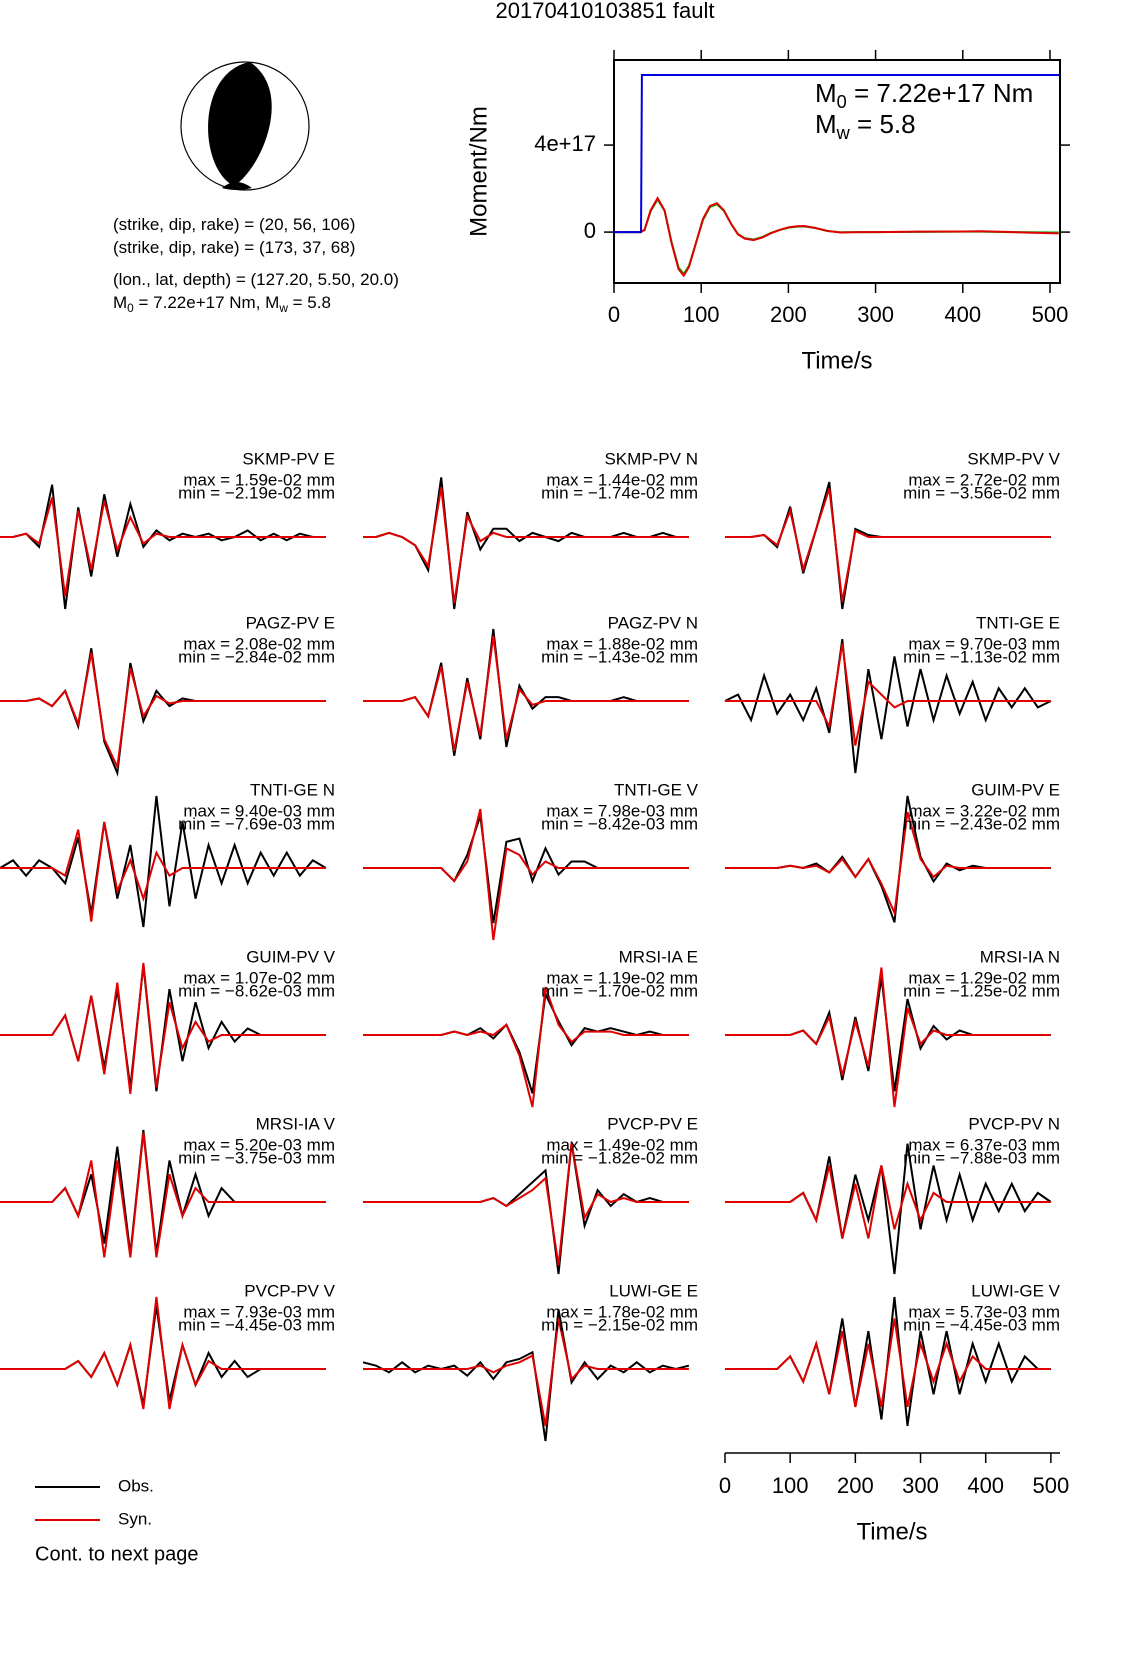 The width and height of the screenshot is (1139, 1661). What do you see at coordinates (622, 977) in the screenshot?
I see `max-label: max = 1.19e-02 mm` at bounding box center [622, 977].